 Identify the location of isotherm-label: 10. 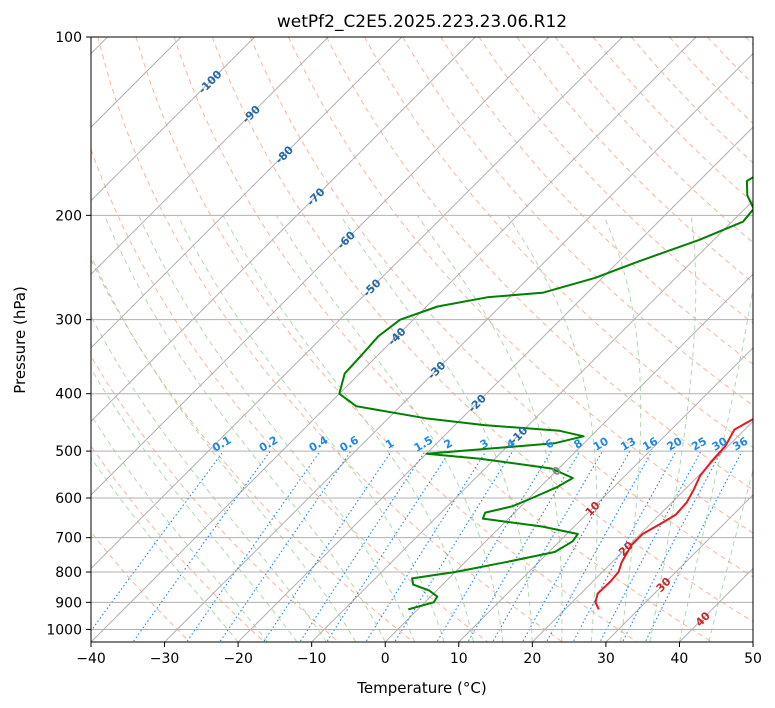
(593, 509).